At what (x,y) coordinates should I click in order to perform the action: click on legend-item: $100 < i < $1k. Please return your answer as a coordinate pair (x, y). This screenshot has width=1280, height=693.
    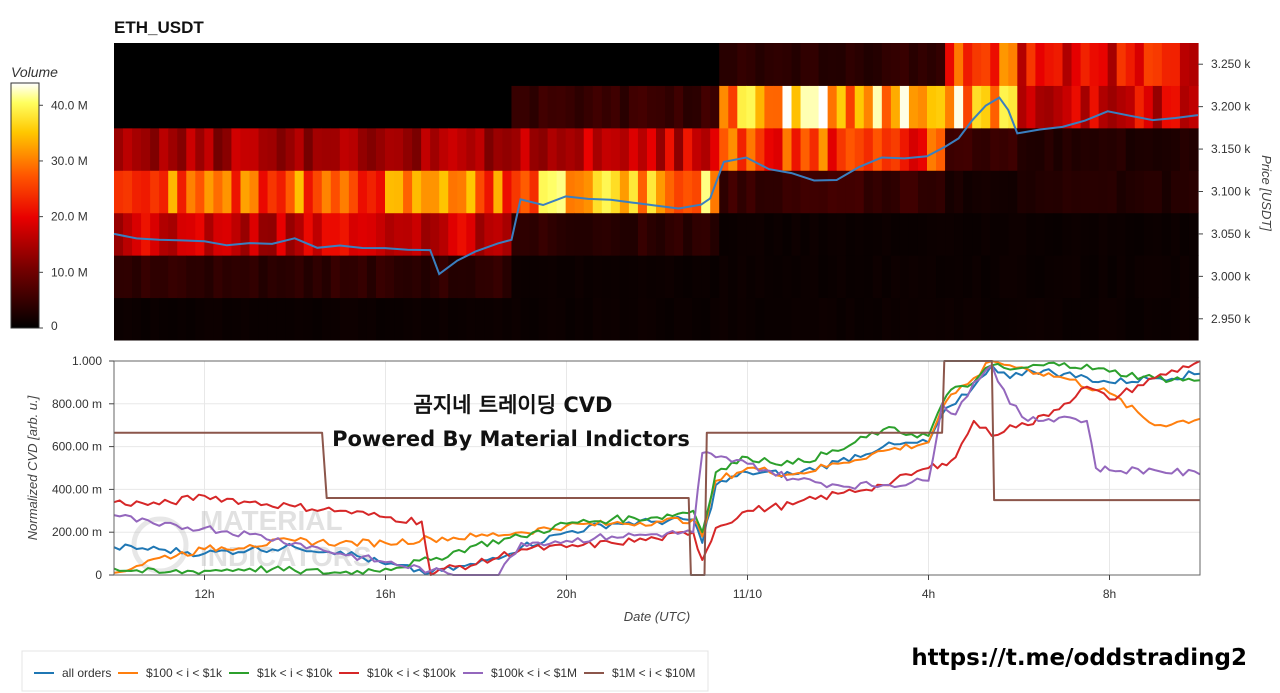
    Looking at the image, I should click on (170, 673).